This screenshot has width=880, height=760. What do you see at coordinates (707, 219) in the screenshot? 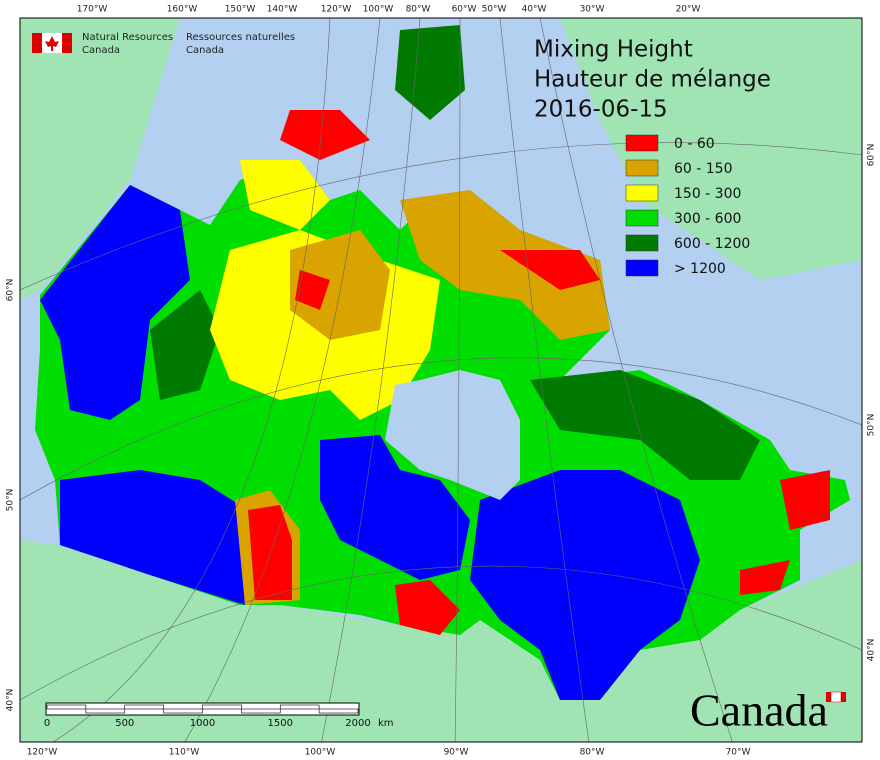
I see `legend-label: 300 - 600` at bounding box center [707, 219].